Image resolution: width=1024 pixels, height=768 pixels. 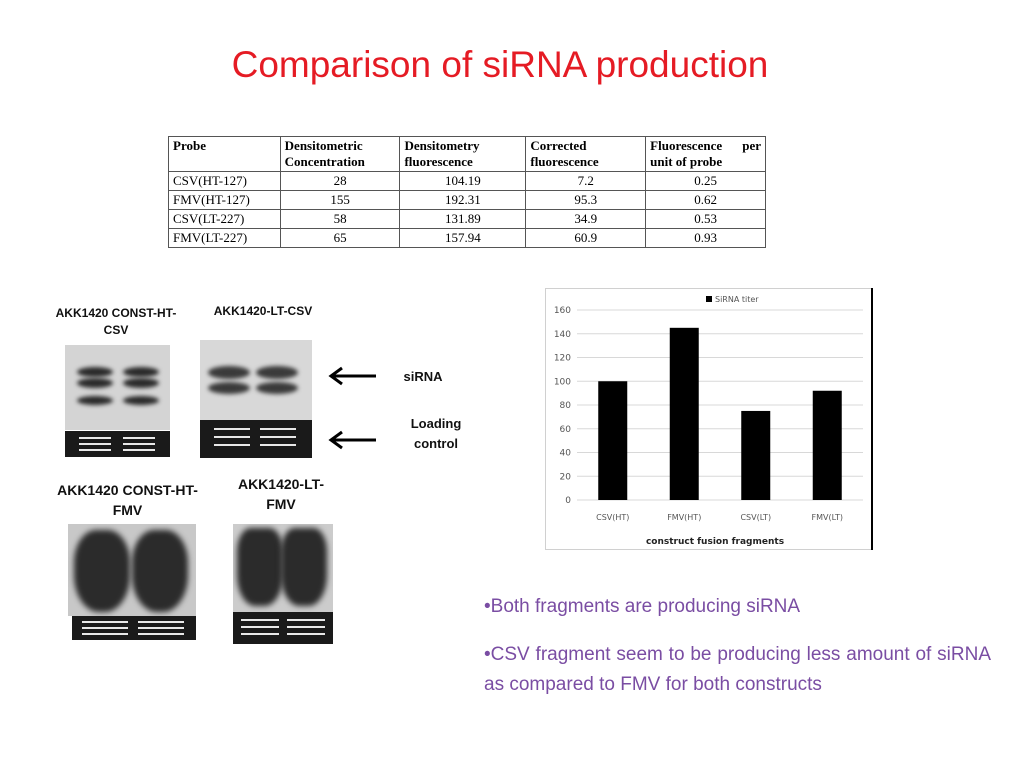 What do you see at coordinates (224, 200) in the screenshot?
I see `table-cell: FMV(HT-127)` at bounding box center [224, 200].